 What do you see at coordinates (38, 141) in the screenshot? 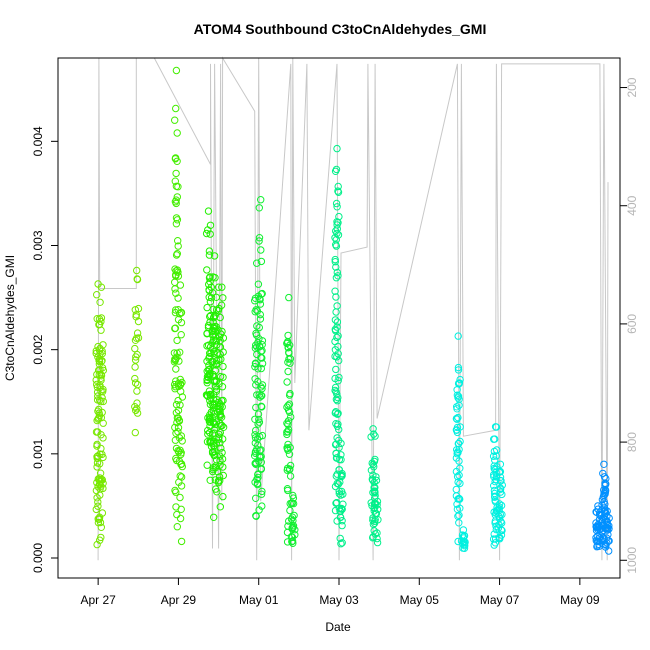
I see `y-tick-label: 0.004` at bounding box center [38, 141].